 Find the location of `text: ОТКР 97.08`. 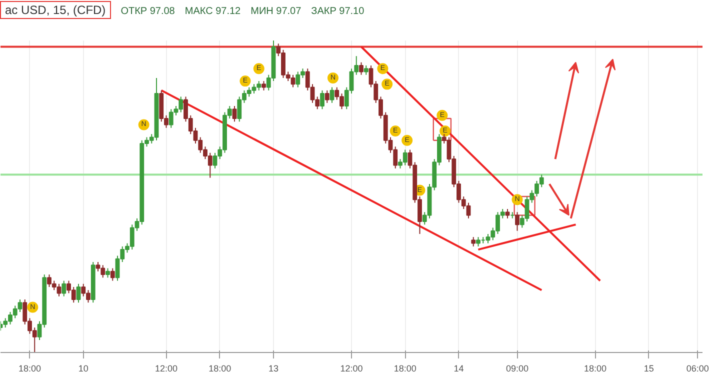

text: ОТКР 97.08 is located at coordinates (147, 11).